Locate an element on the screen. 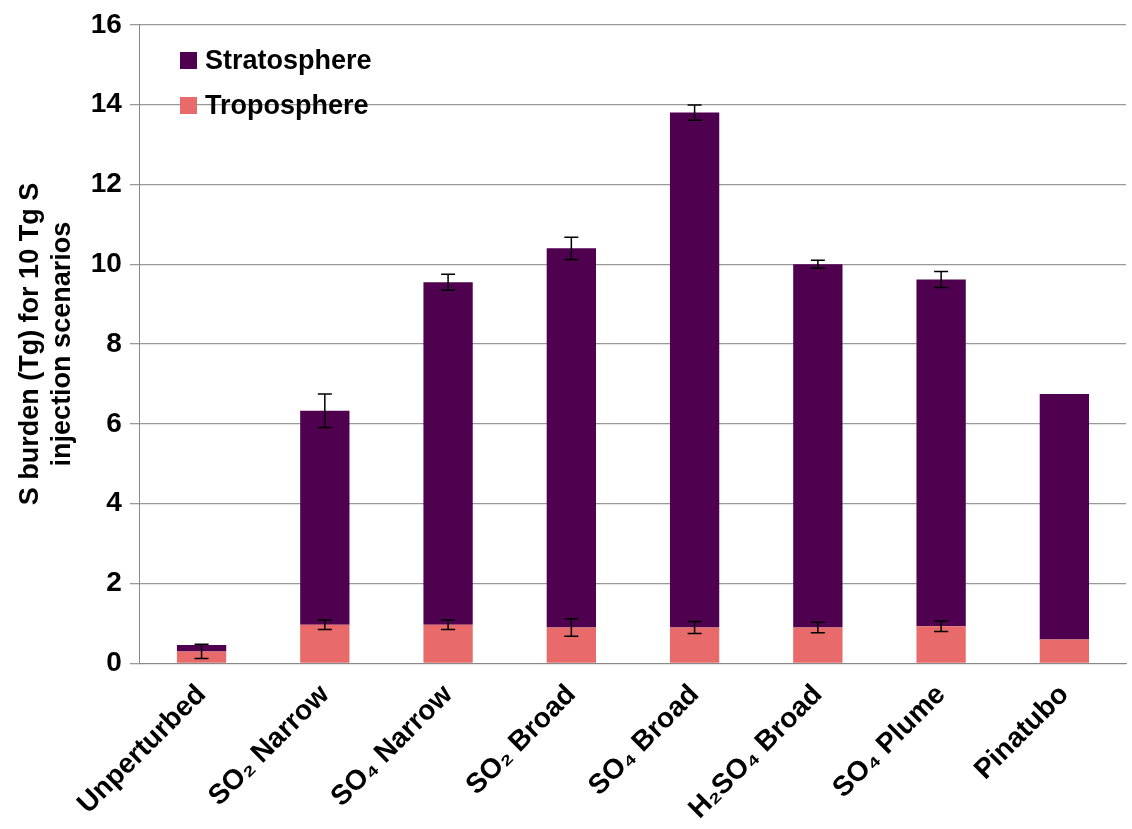 The height and width of the screenshot is (829, 1132). y-tick-label: 6 is located at coordinates (114, 422).